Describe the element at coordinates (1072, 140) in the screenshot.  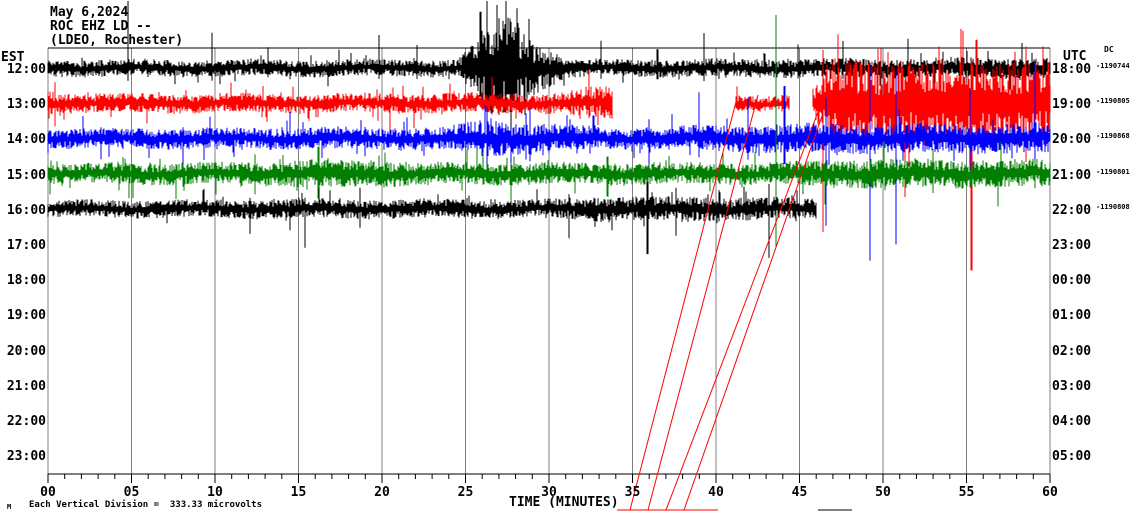
I see `utc-hour-label: 20:00` at that location.